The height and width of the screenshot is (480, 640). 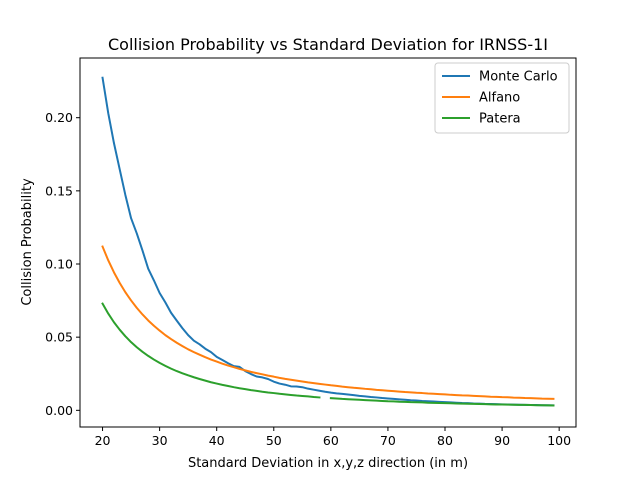 I want to click on legend-label-patera: Patera, so click(x=500, y=119).